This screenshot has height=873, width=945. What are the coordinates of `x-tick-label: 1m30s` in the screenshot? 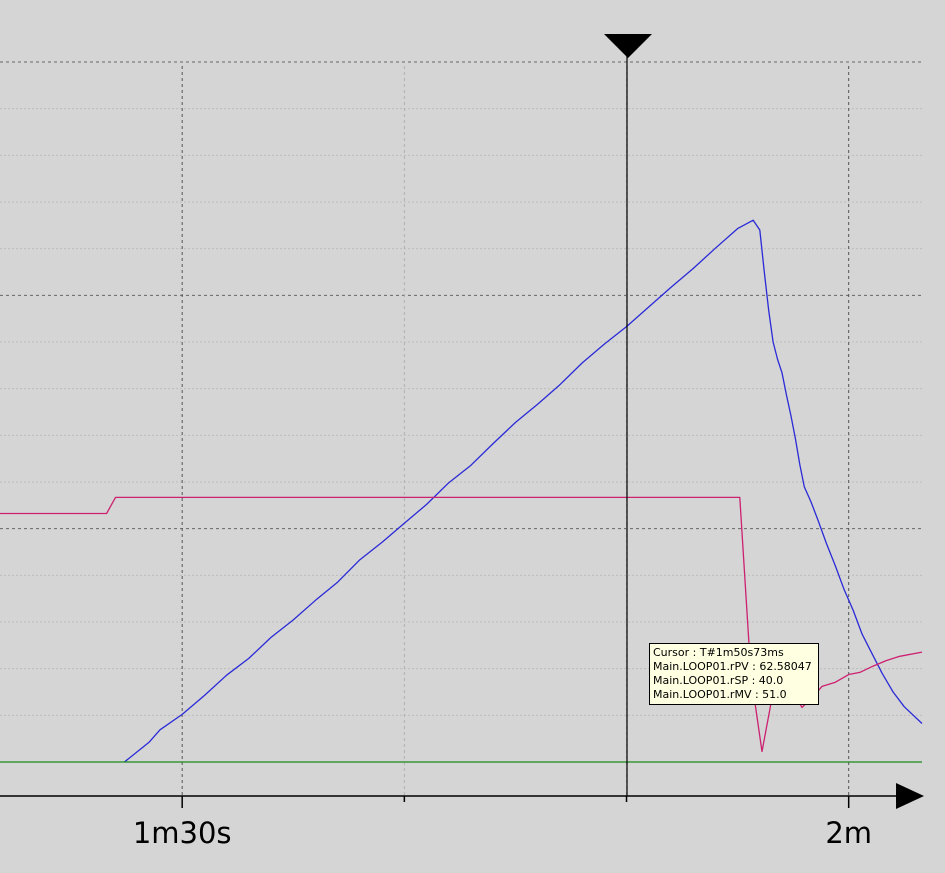 It's located at (182, 833).